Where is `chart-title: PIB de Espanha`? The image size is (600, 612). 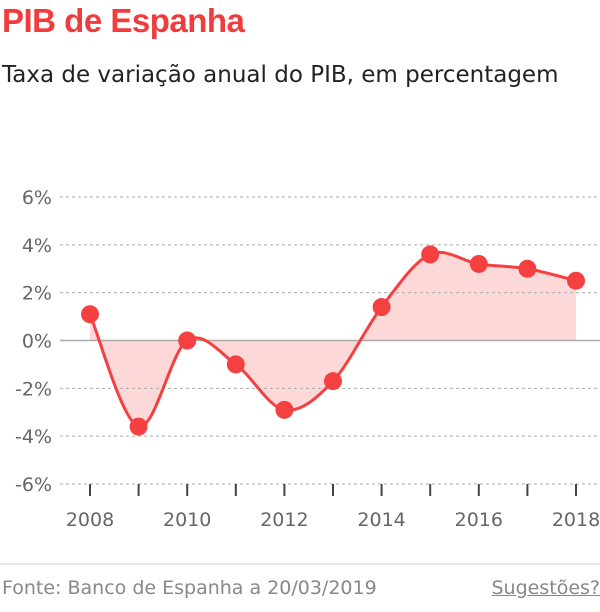 chart-title: PIB de Espanha is located at coordinates (123, 20).